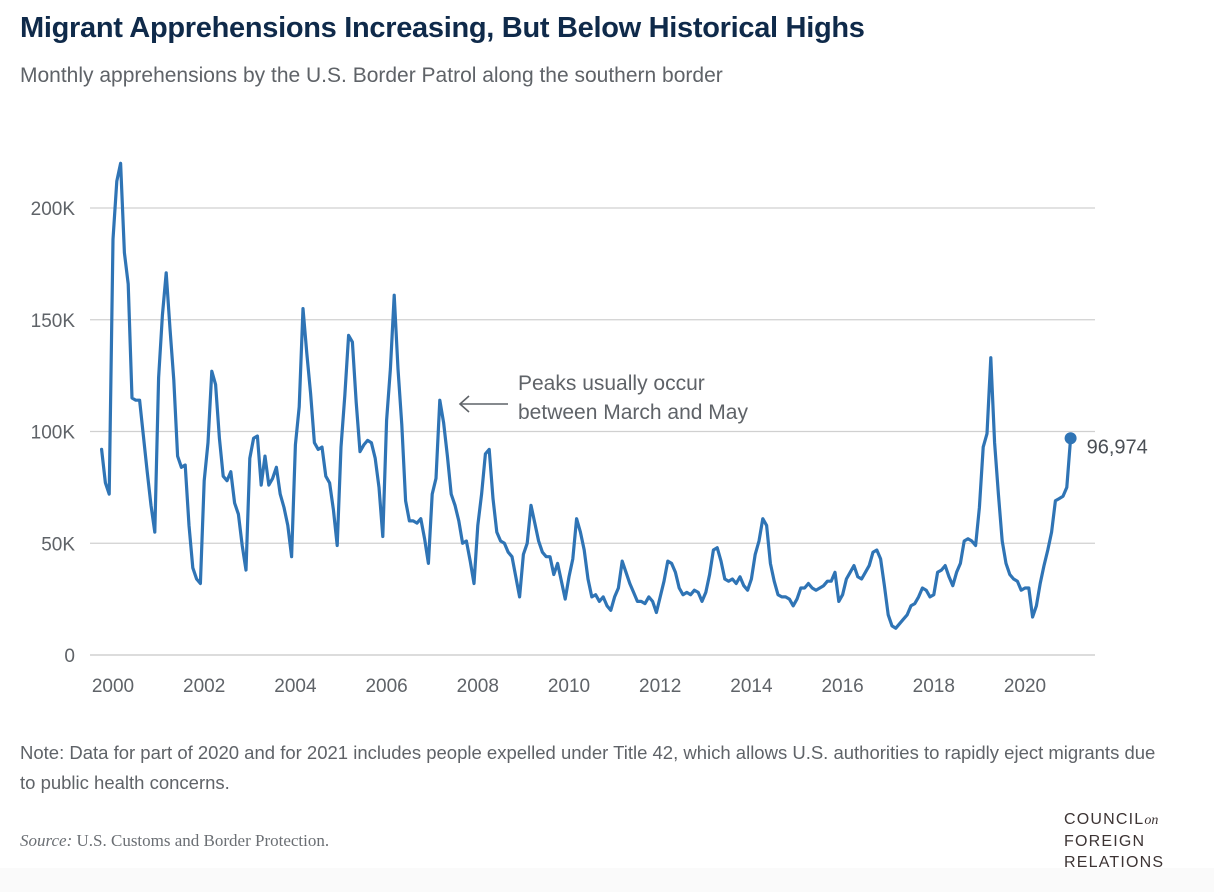 The image size is (1214, 892). I want to click on x-tick-label: 2016, so click(842, 686).